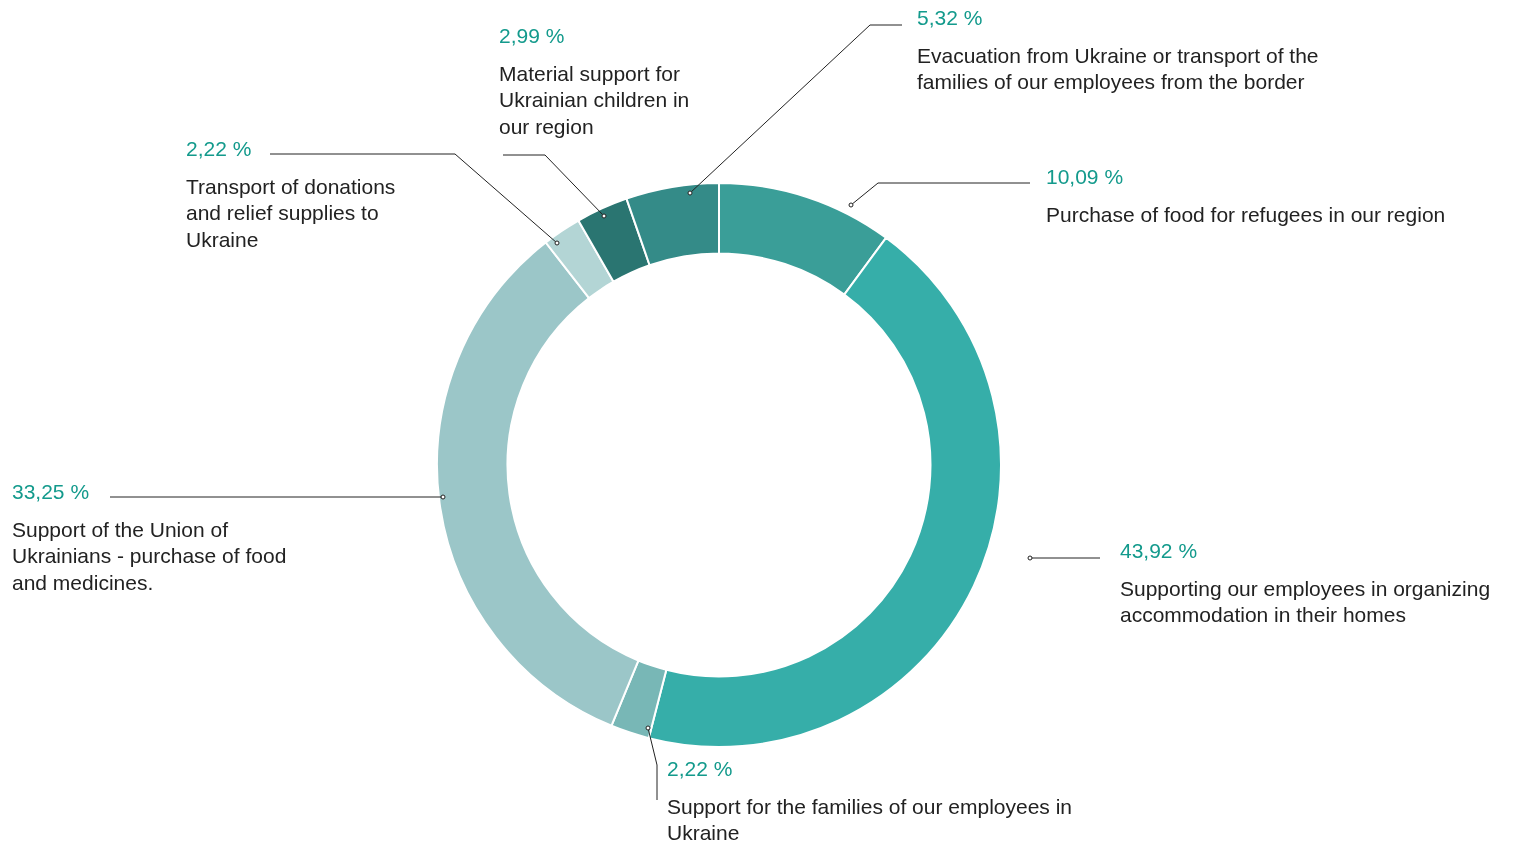  What do you see at coordinates (1246, 214) in the screenshot?
I see `slice-label: Purchase of food for refugees in our region` at bounding box center [1246, 214].